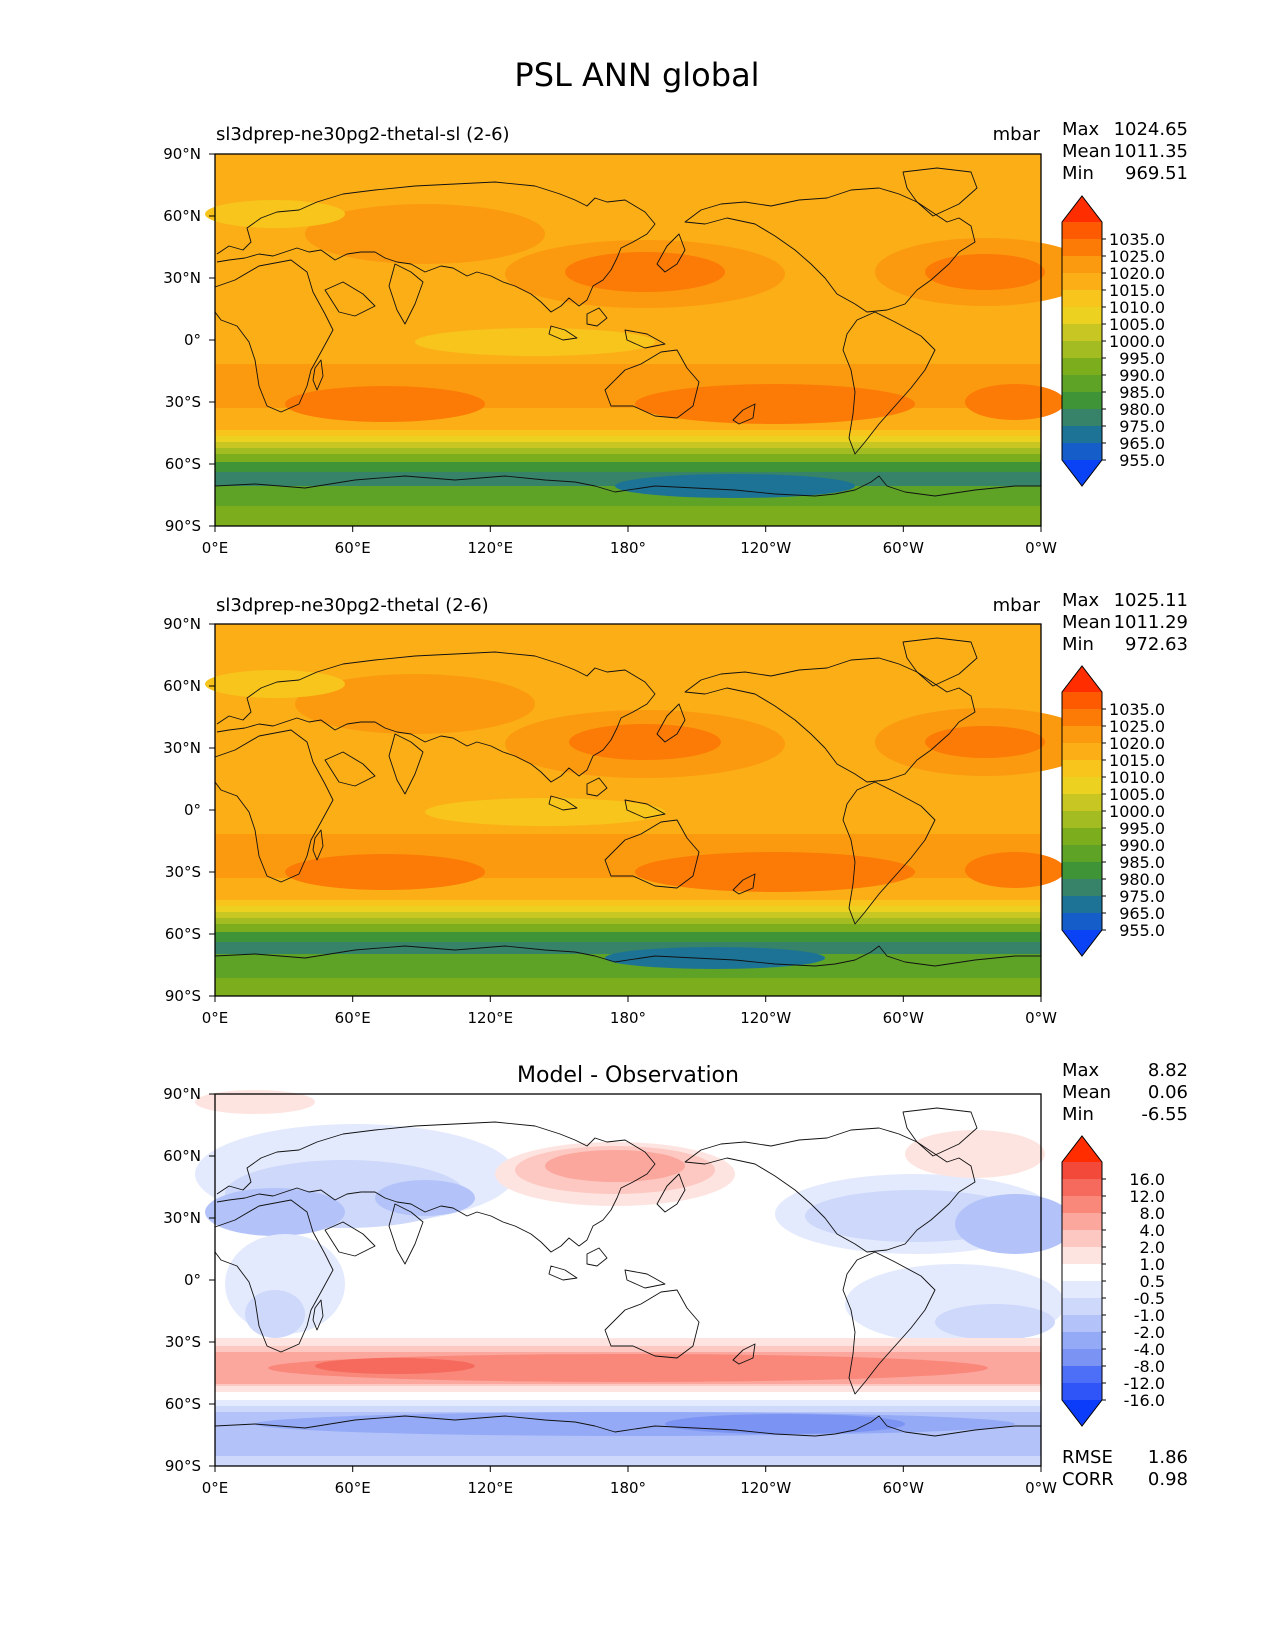 This screenshot has width=1275, height=1650. I want to click on colorbar-label: 985.0, so click(1142, 392).